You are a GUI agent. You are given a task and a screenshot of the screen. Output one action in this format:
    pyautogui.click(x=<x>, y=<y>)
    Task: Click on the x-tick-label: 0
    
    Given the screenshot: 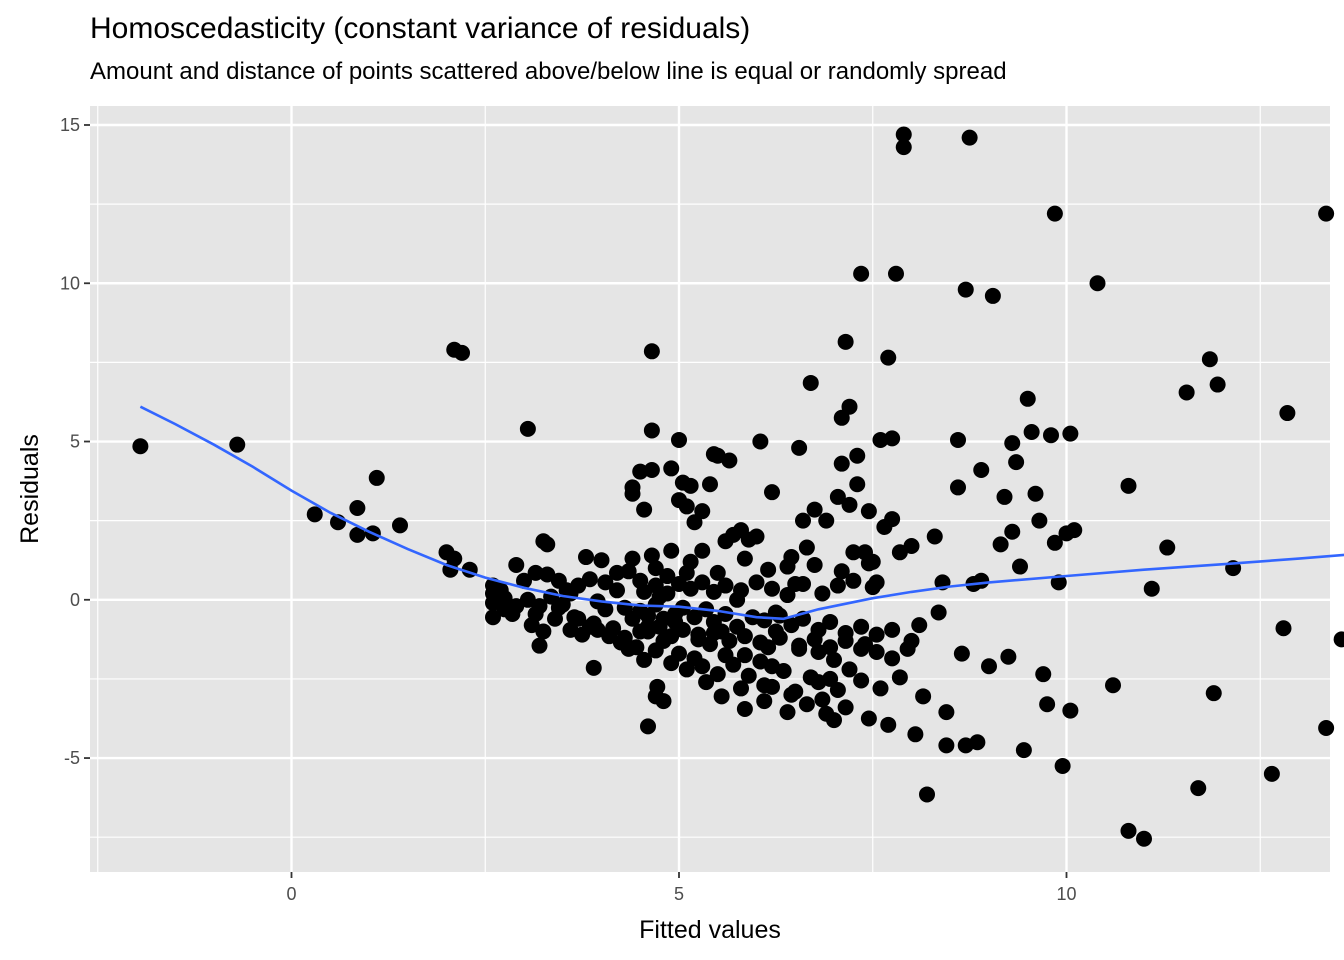 What is the action you would take?
    pyautogui.click(x=291, y=894)
    